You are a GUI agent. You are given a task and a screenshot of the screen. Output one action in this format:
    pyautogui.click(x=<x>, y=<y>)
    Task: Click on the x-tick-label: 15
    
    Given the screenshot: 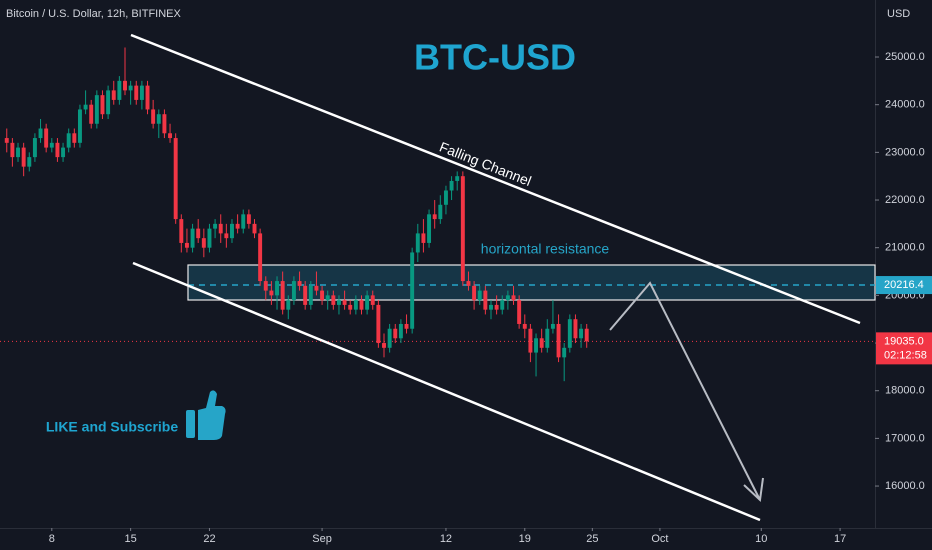 What is the action you would take?
    pyautogui.click(x=131, y=539)
    